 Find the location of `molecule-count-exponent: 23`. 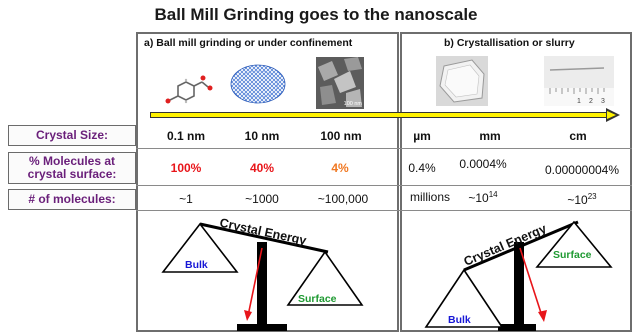

molecule-count-exponent: 23 is located at coordinates (592, 196).